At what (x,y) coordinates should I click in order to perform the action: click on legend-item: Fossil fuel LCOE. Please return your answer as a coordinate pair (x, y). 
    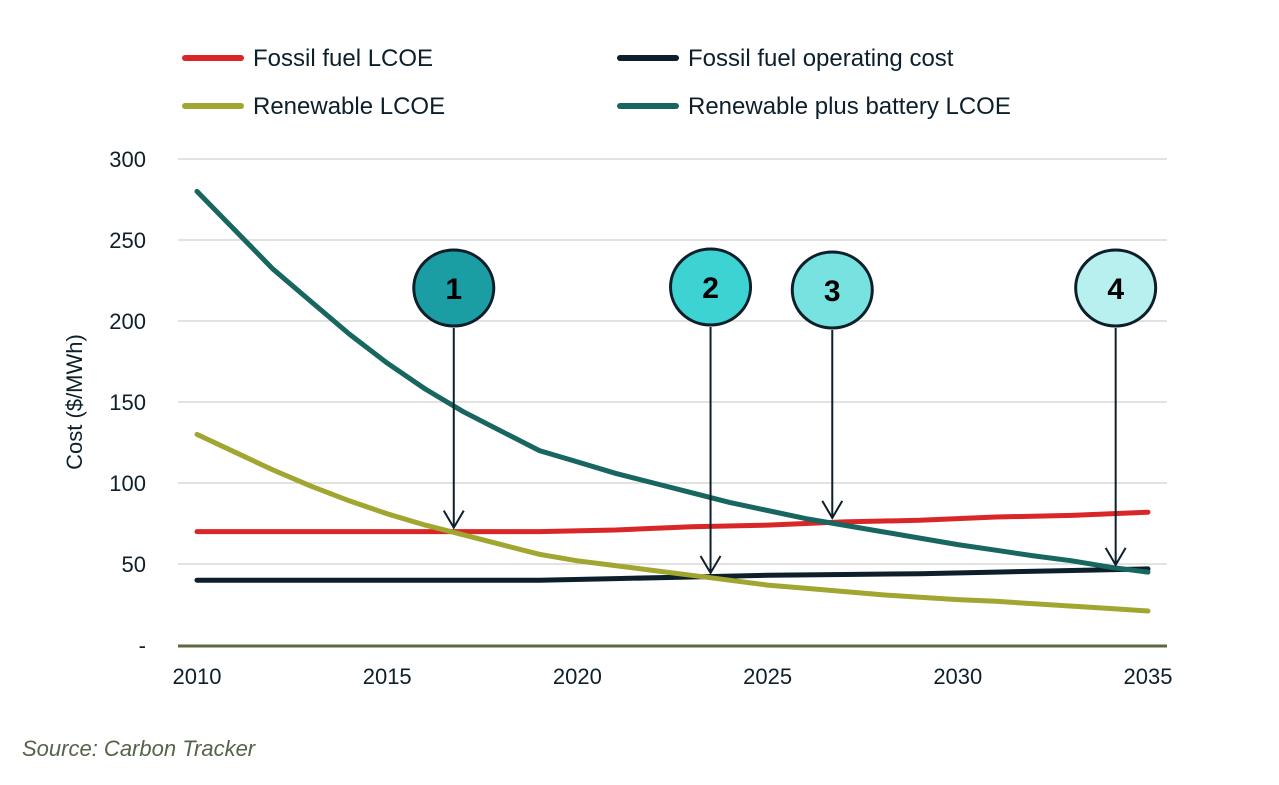
    Looking at the image, I should click on (307, 58).